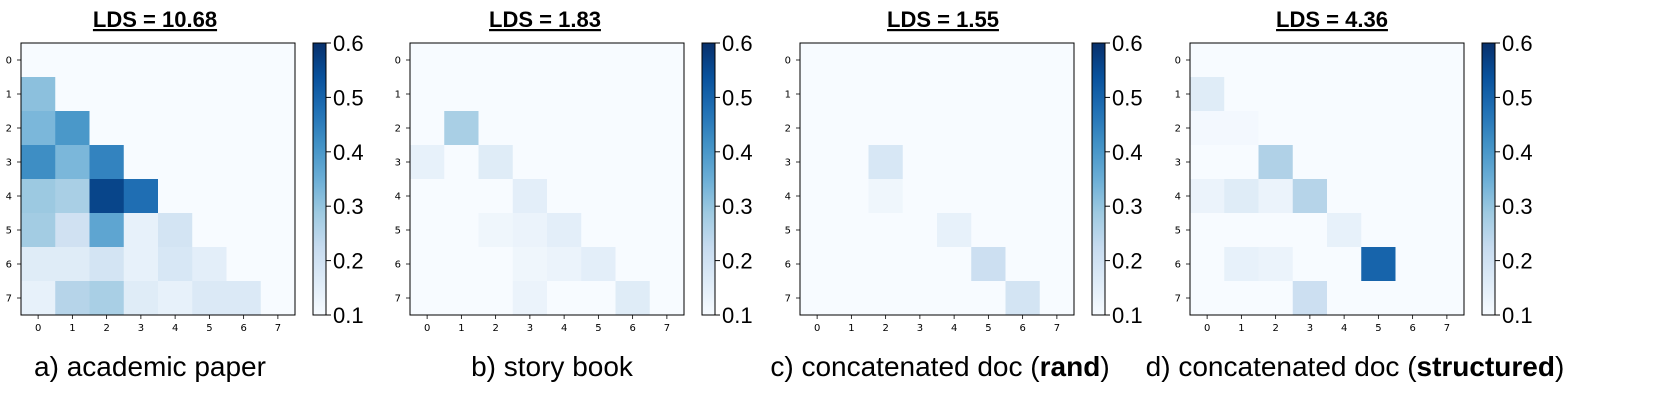  What do you see at coordinates (737, 261) in the screenshot?
I see `colorbar-tick-label: 0.2` at bounding box center [737, 261].